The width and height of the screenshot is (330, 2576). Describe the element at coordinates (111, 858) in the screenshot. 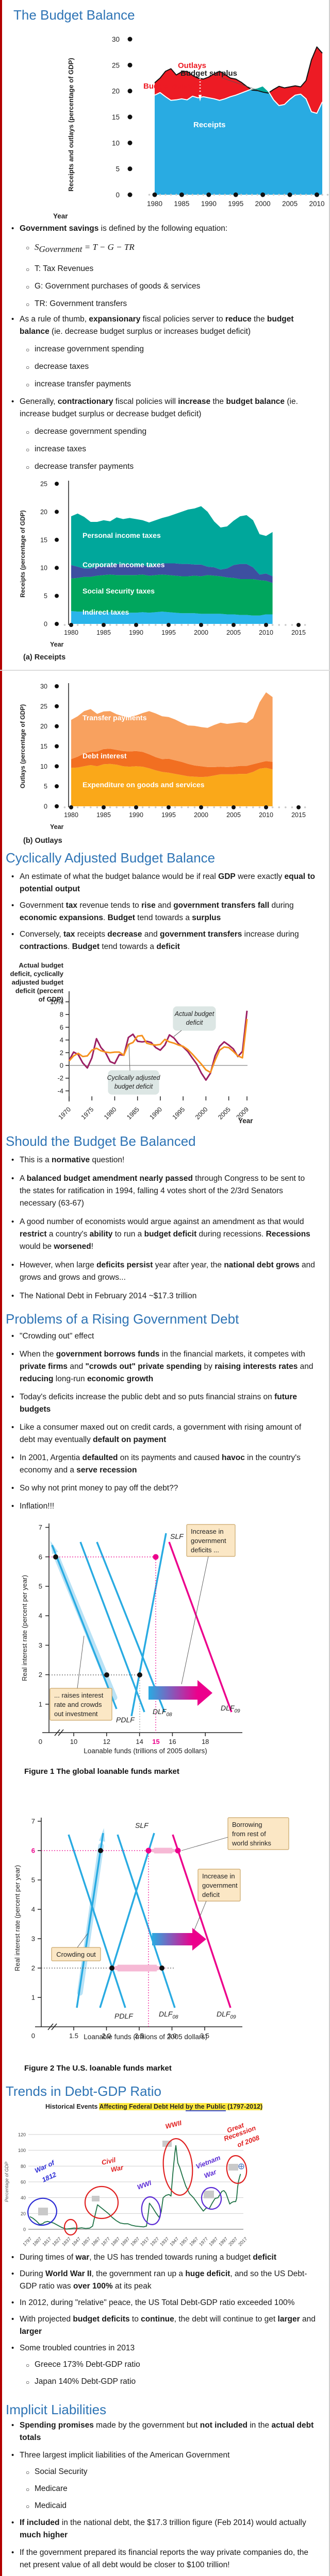

I see `section-heading-cyclically-adjusted: Cyclically Adjusted Budget Balance` at that location.